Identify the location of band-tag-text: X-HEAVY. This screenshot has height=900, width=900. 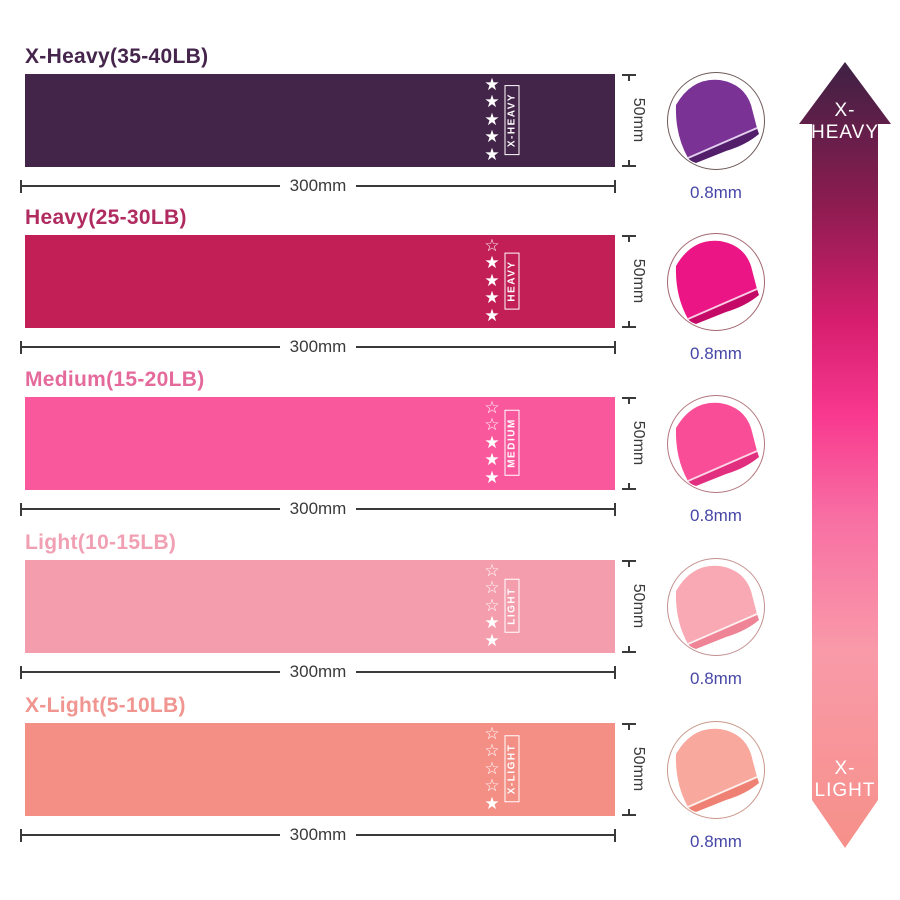
(512, 120).